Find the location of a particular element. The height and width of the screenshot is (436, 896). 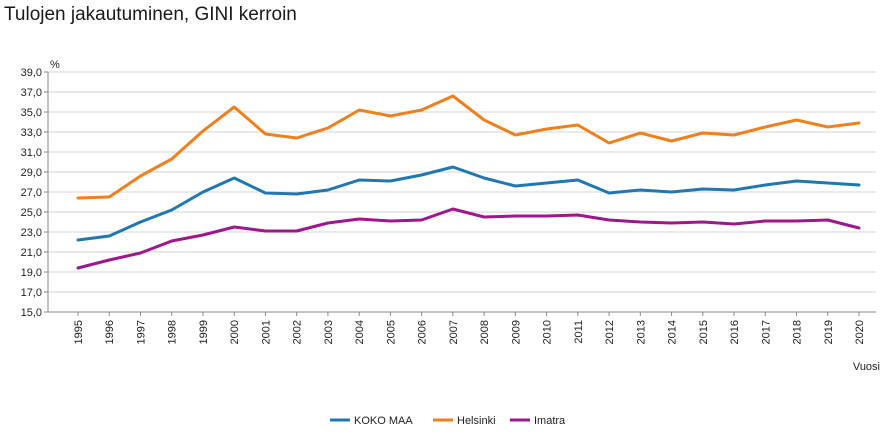

x-tick-label: 2006 is located at coordinates (423, 332).